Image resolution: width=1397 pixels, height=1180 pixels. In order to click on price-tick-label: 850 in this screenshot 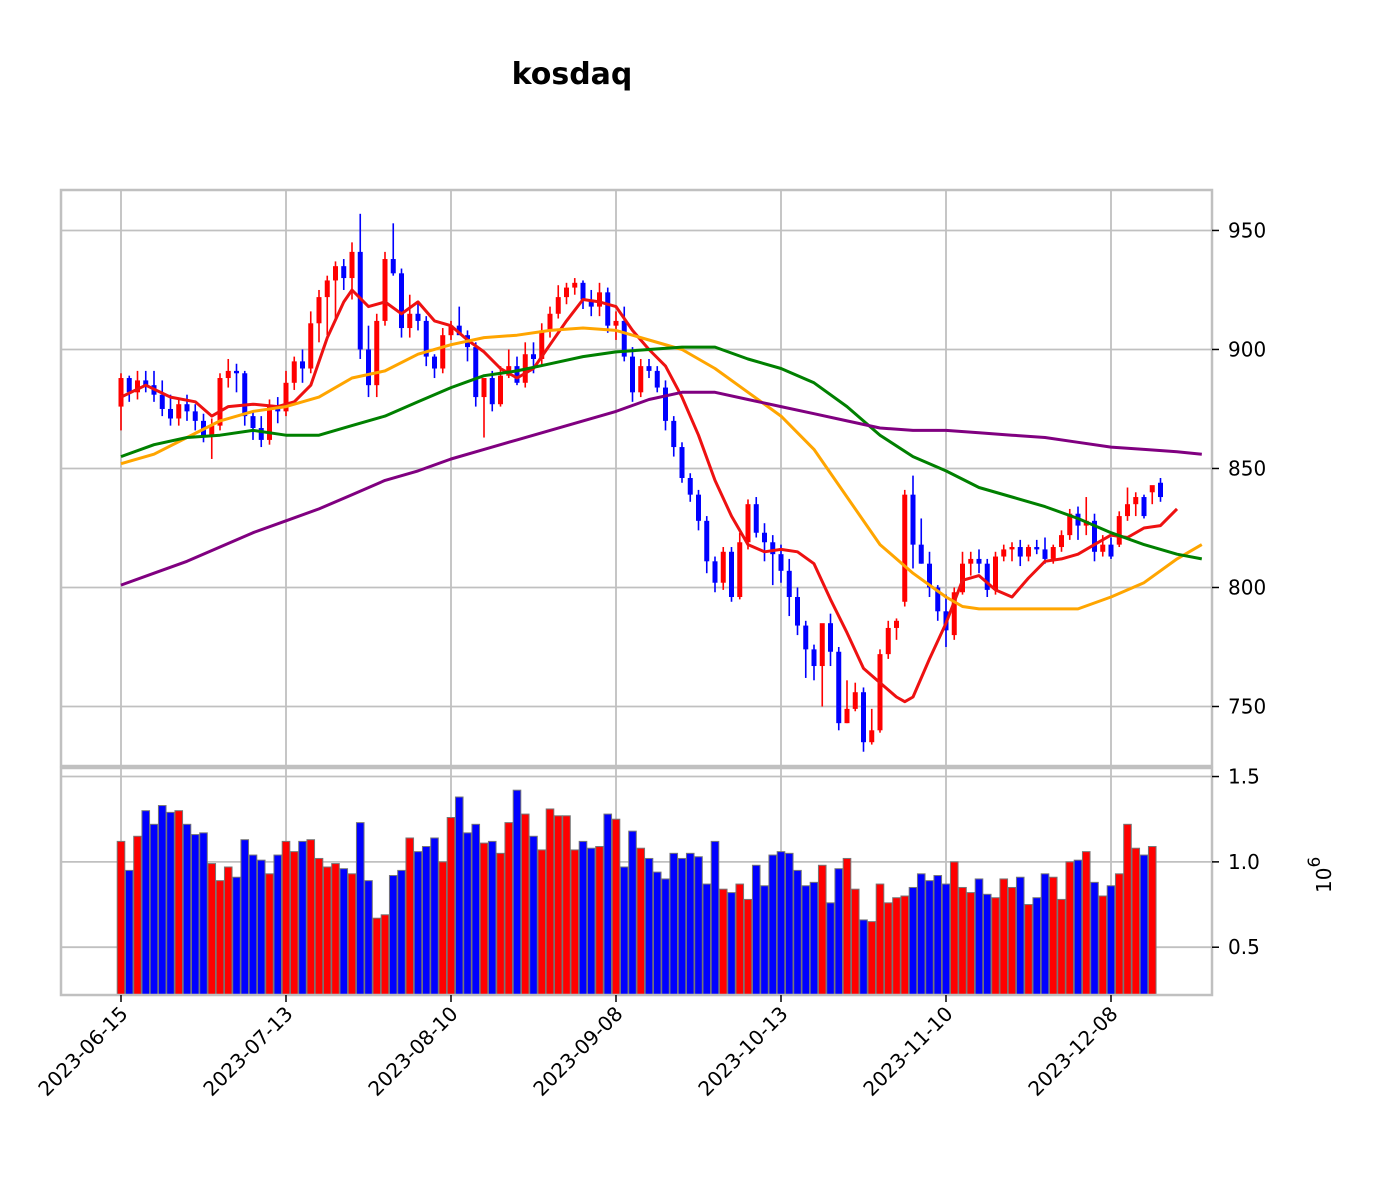, I will do `click(1247, 468)`.